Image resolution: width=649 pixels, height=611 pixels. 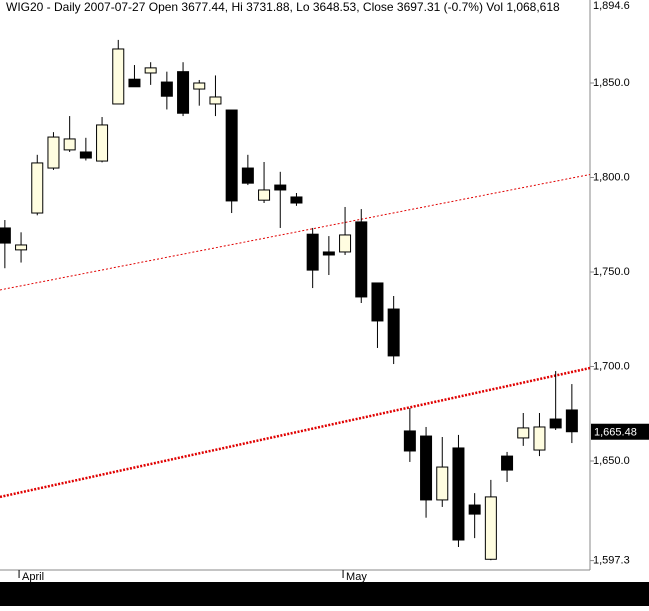 I want to click on last-price-box, so click(x=620, y=431).